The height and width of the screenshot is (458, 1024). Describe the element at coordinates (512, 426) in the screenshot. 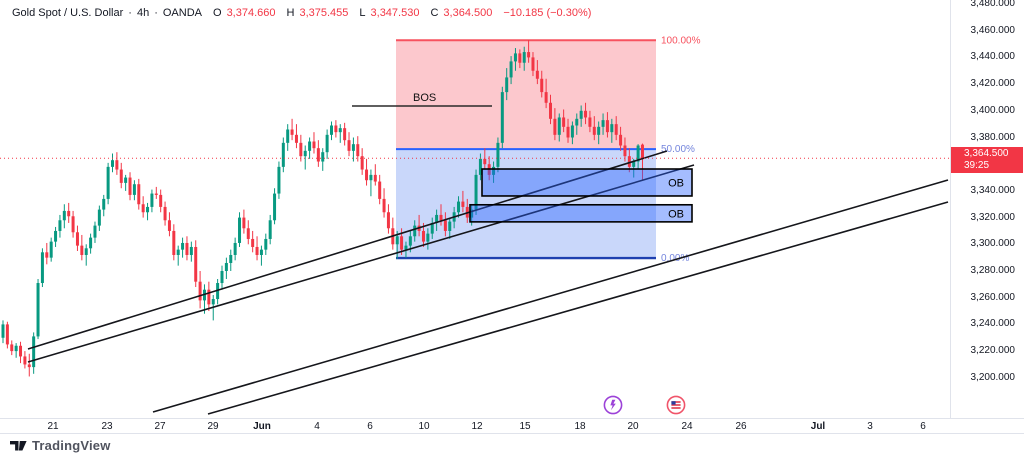

I see `time-axis: 21 23 27 29 Jun 4 6 10 12 15 18 20 24 26 Jul 3 6` at that location.